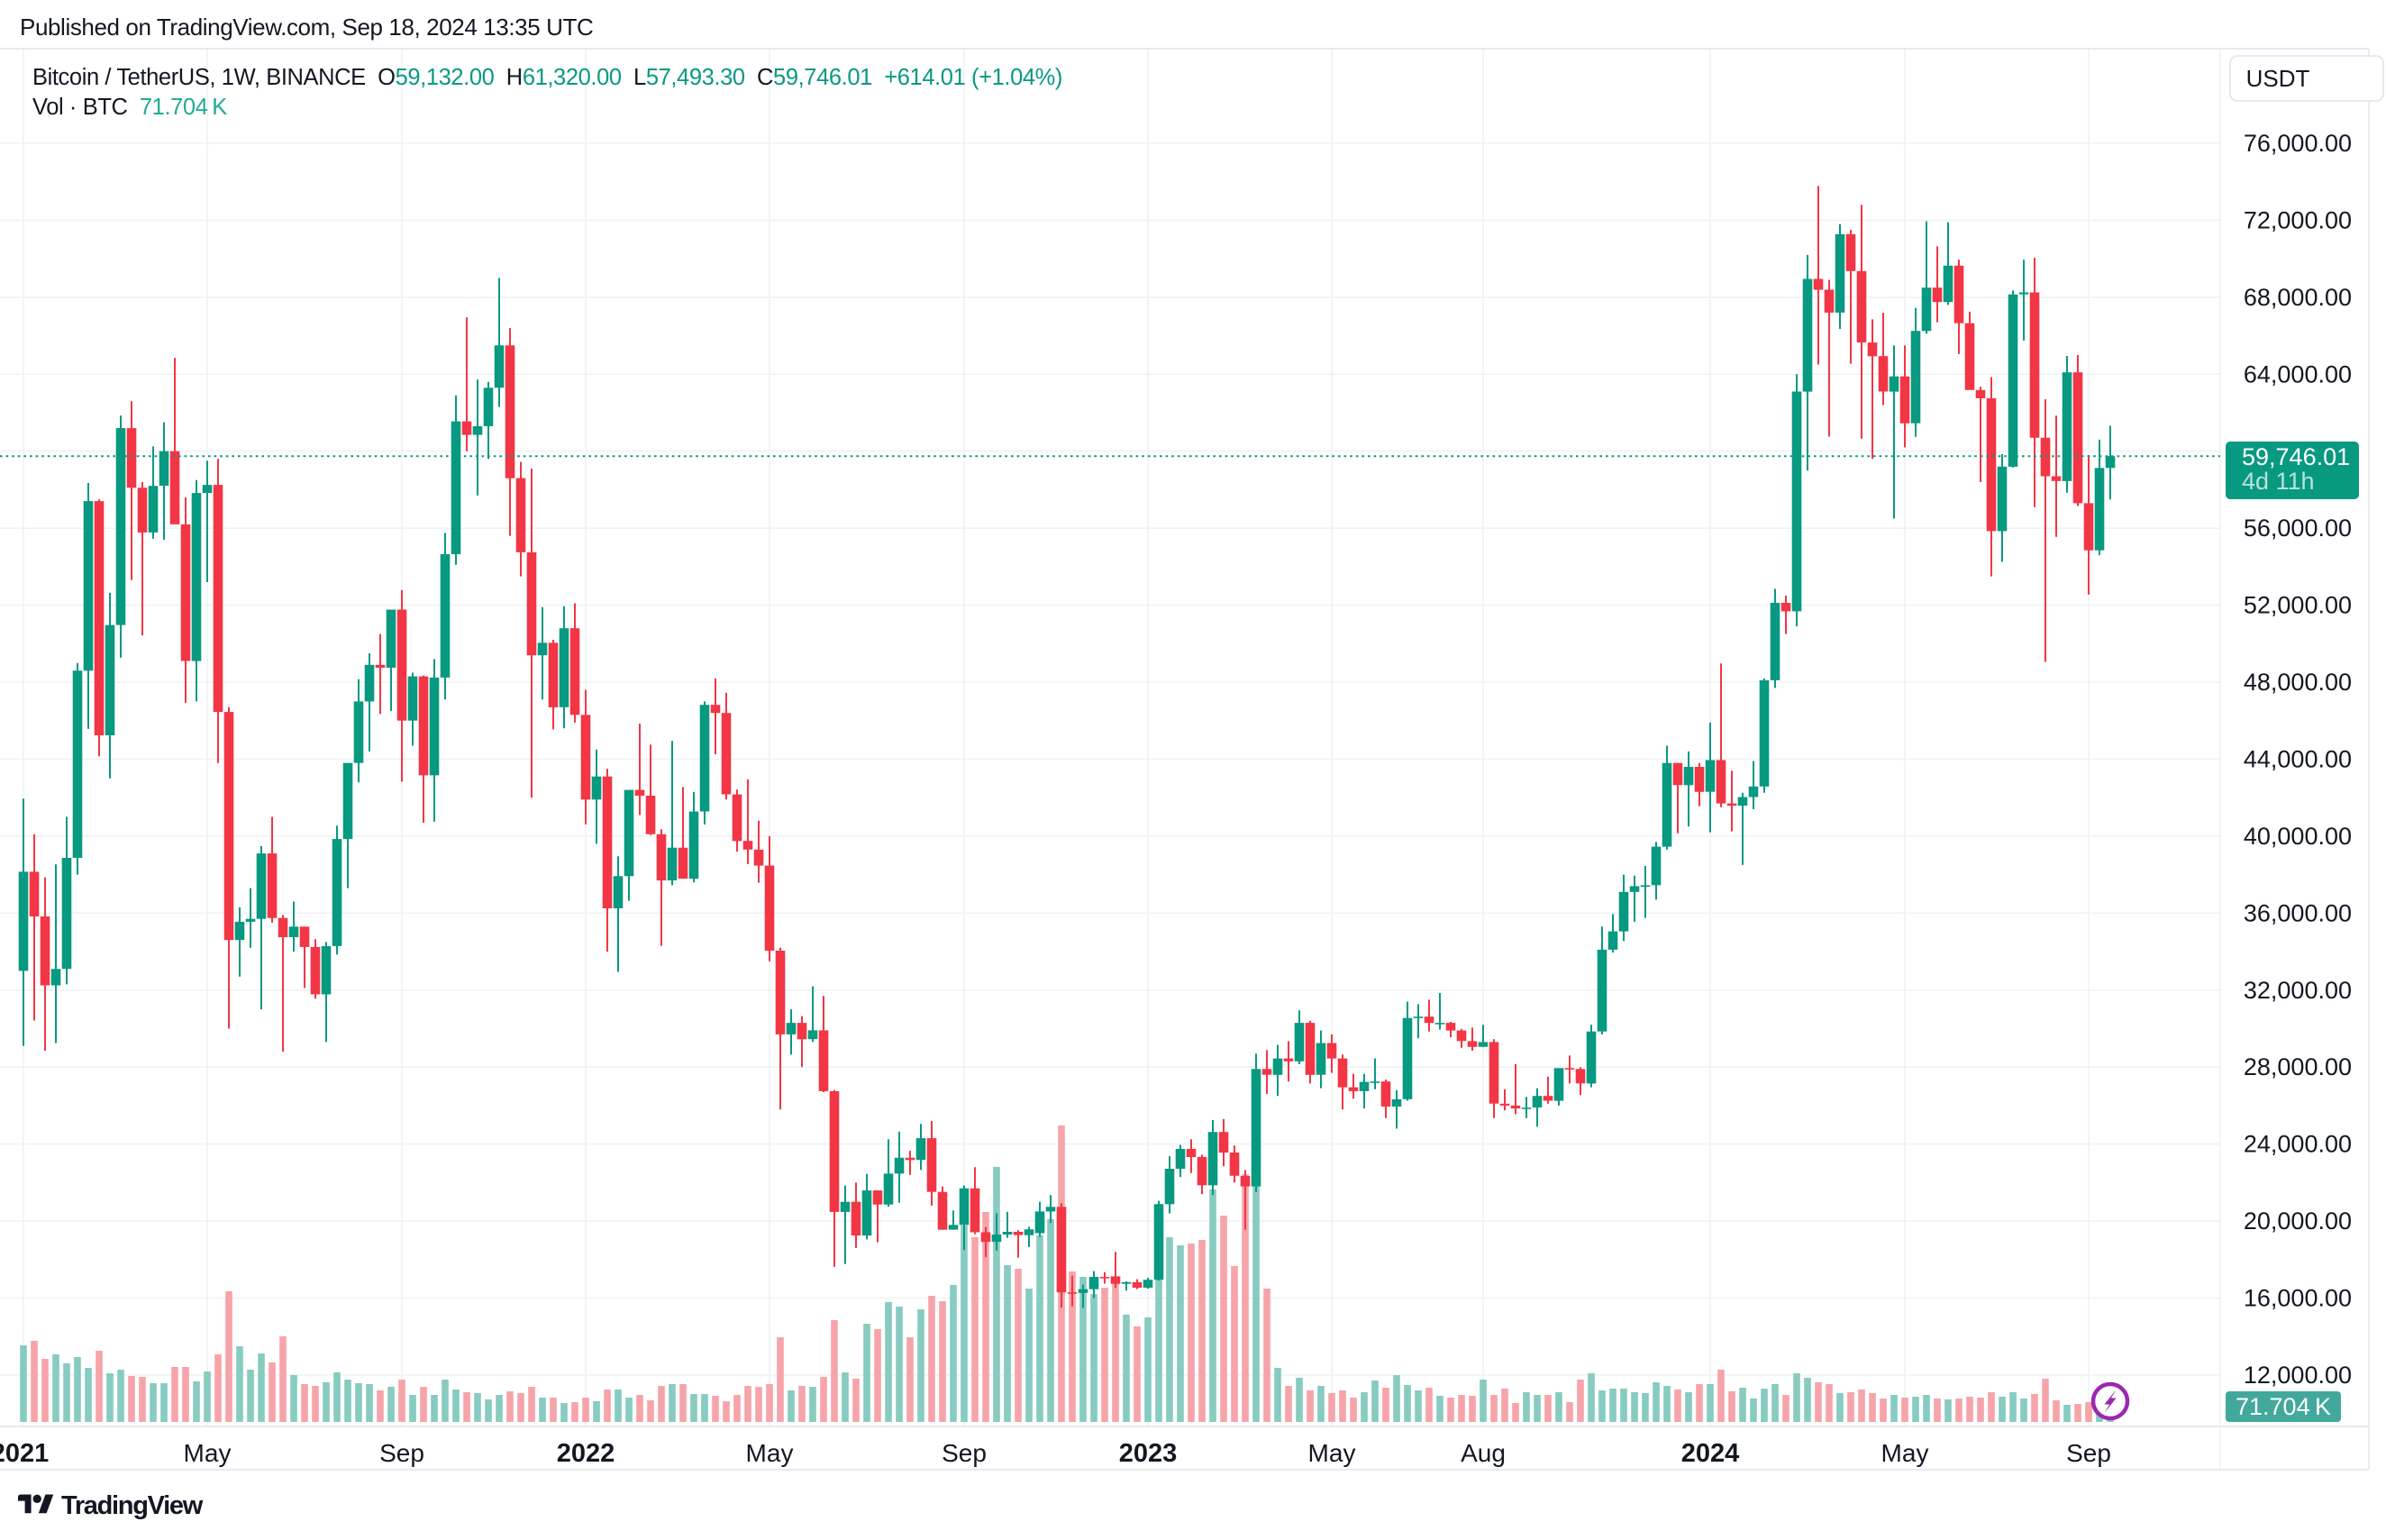 The image size is (2386, 1540). I want to click on svg-text: 40,000.00, so click(2298, 836).